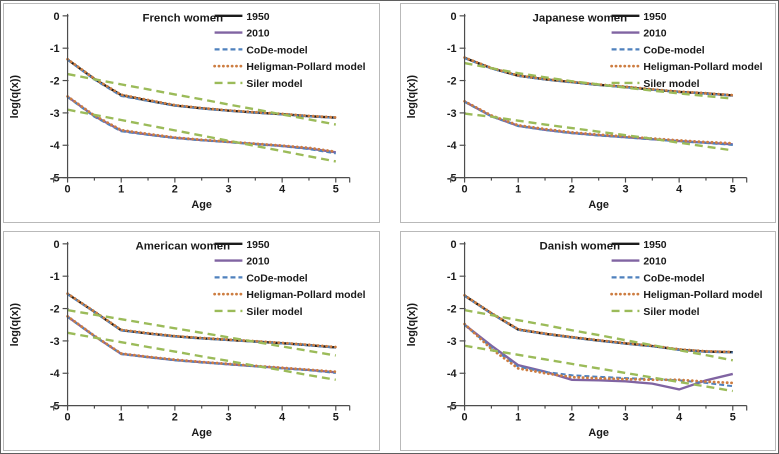 This screenshot has width=779, height=454. I want to click on series-line-japanese-women-heligman-pollard-model-2010, so click(598, 122).